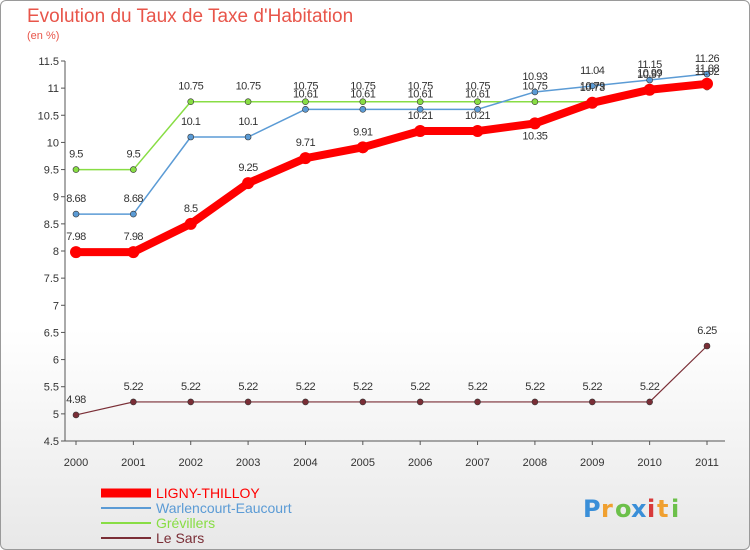 This screenshot has height=550, width=750. What do you see at coordinates (707, 59) in the screenshot?
I see `data-label-1-11: 11.26` at bounding box center [707, 59].